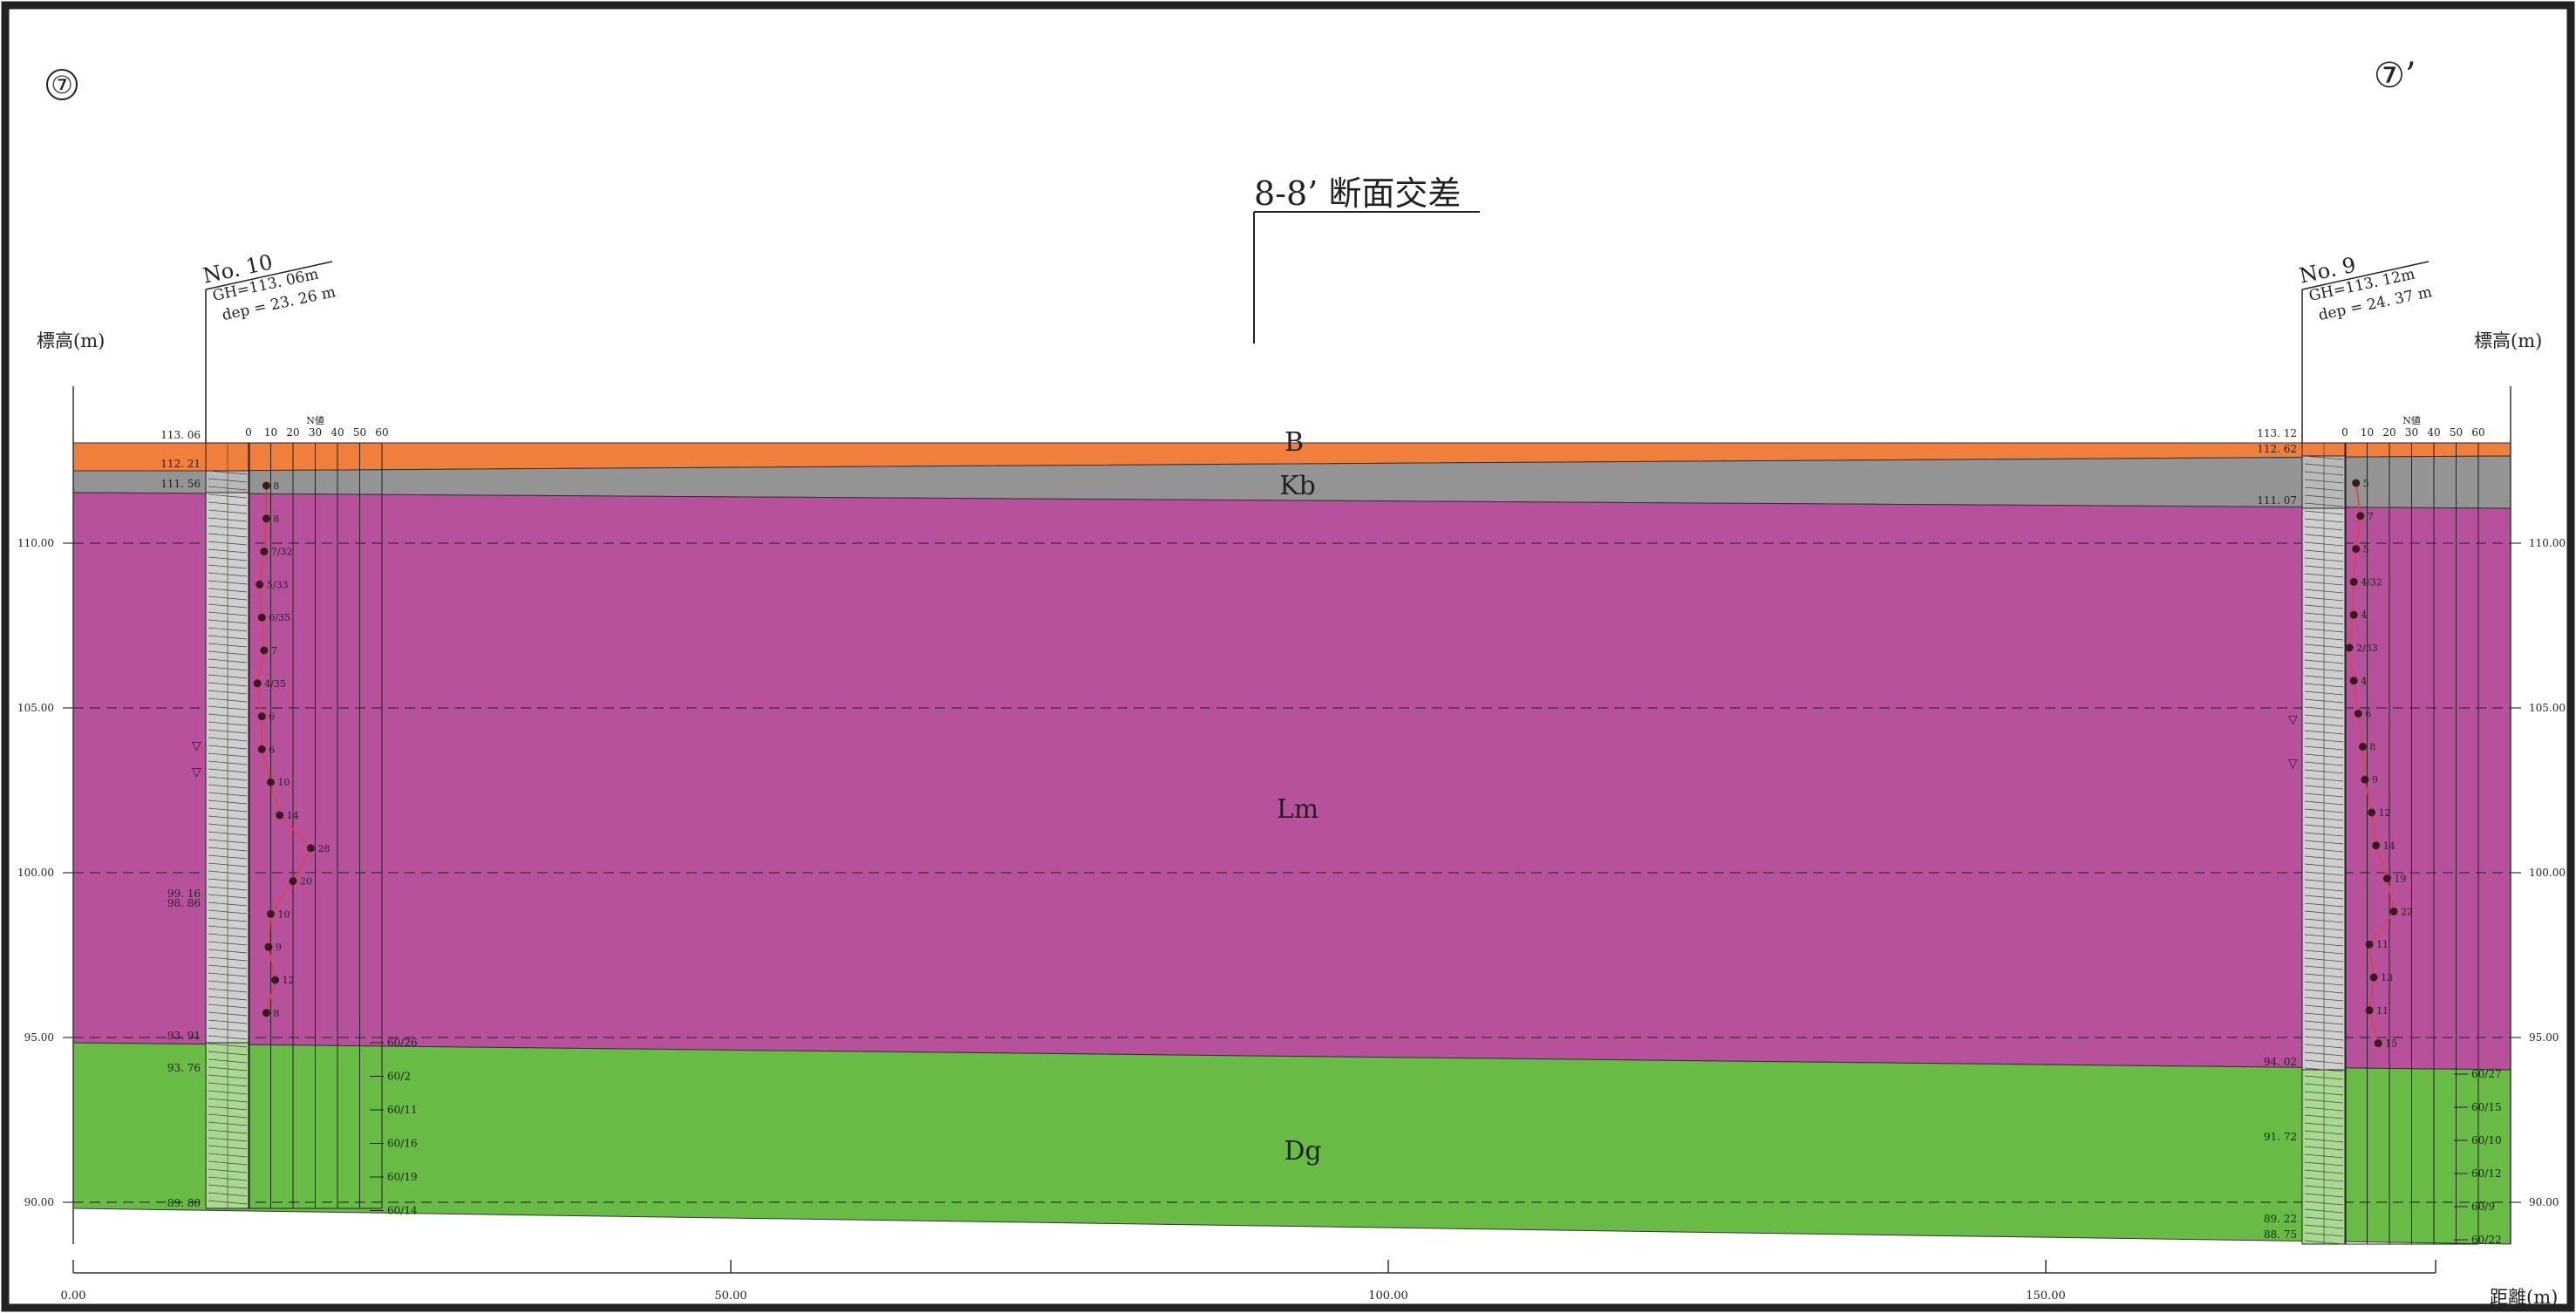  I want to click on borehole-elevation-label: 111. 56, so click(181, 484).